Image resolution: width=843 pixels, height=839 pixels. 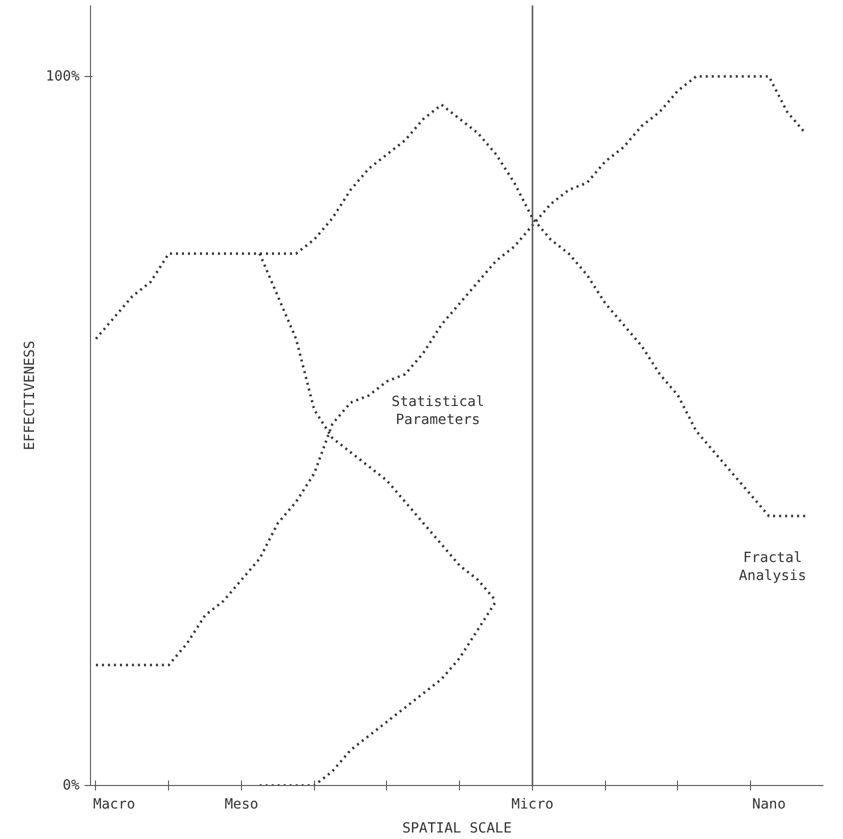 I want to click on annotation: Fractal Analysis, so click(x=772, y=567).